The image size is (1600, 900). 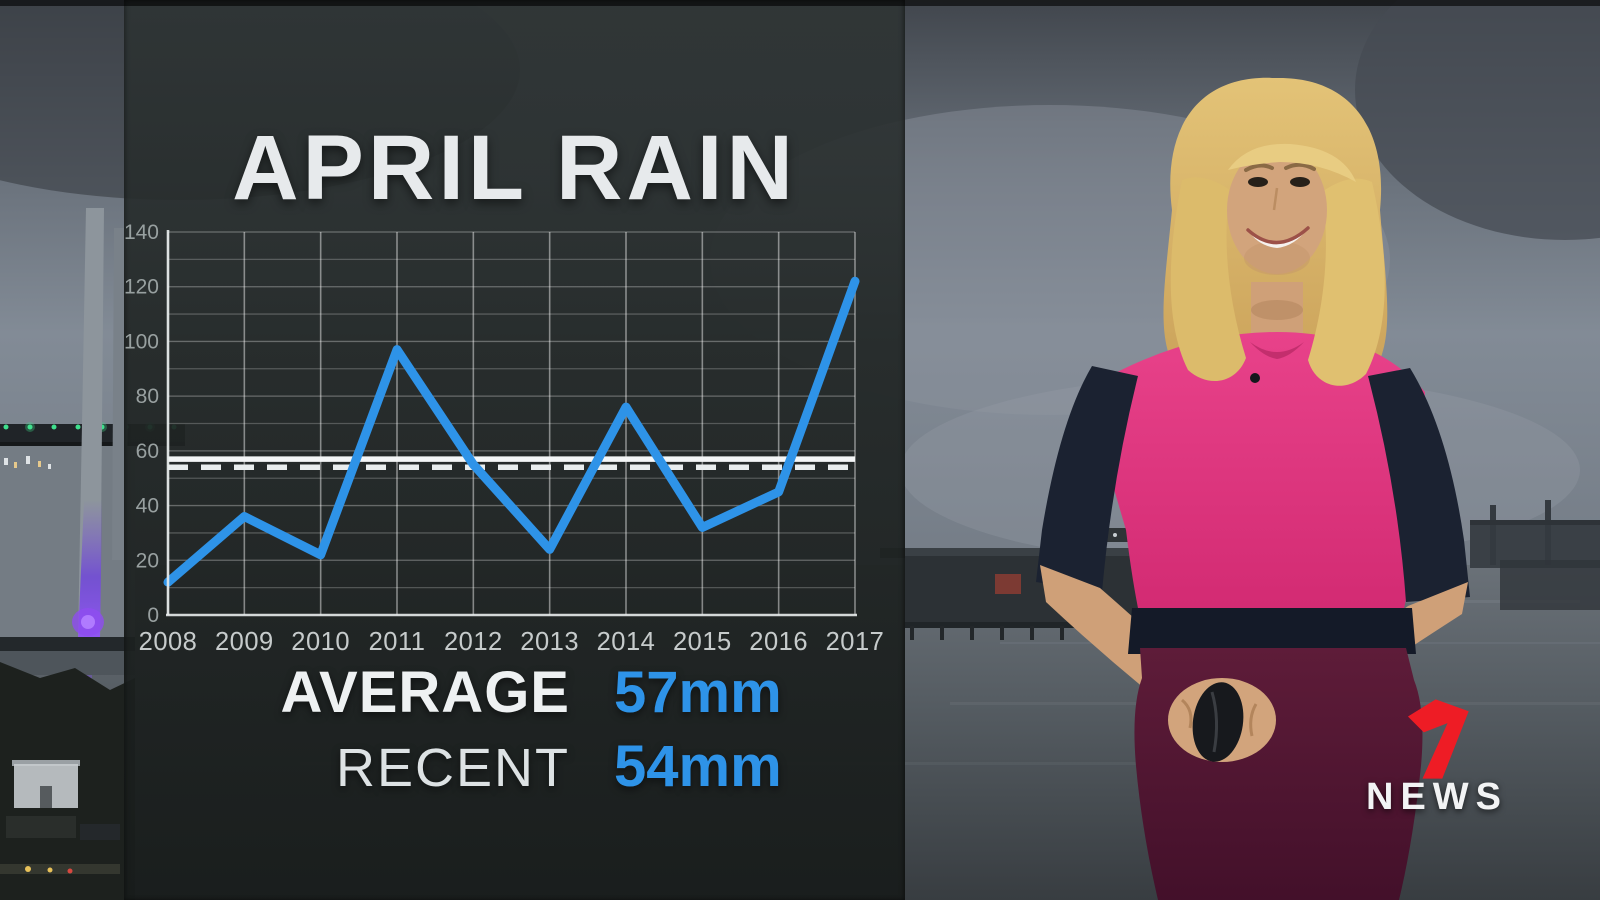 I want to click on news-wordmark: NEWS, so click(x=1437, y=797).